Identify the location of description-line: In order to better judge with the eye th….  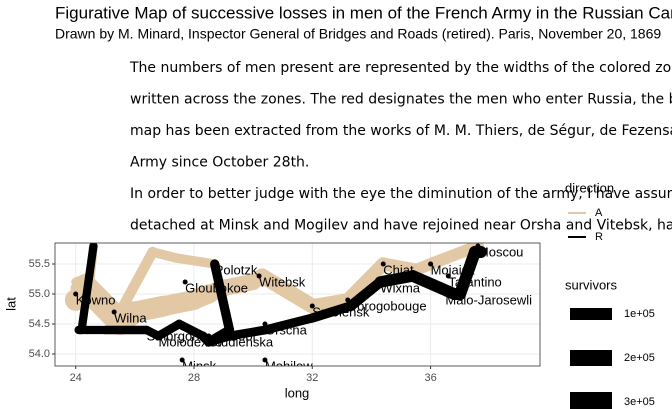
(401, 194).